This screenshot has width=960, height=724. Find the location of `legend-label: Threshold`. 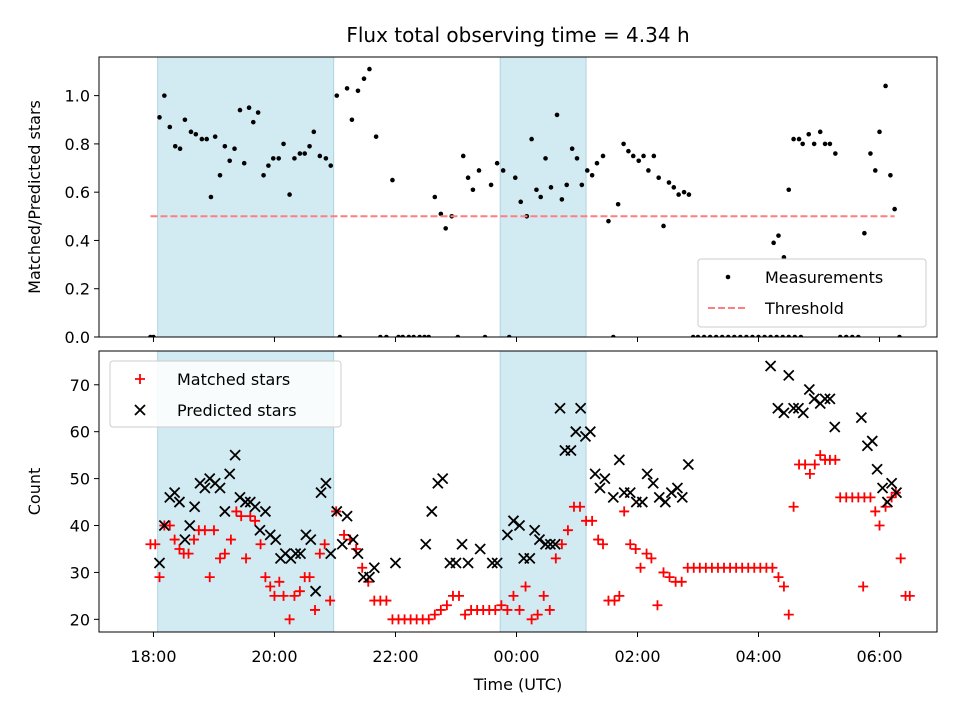

legend-label: Threshold is located at coordinates (804, 308).